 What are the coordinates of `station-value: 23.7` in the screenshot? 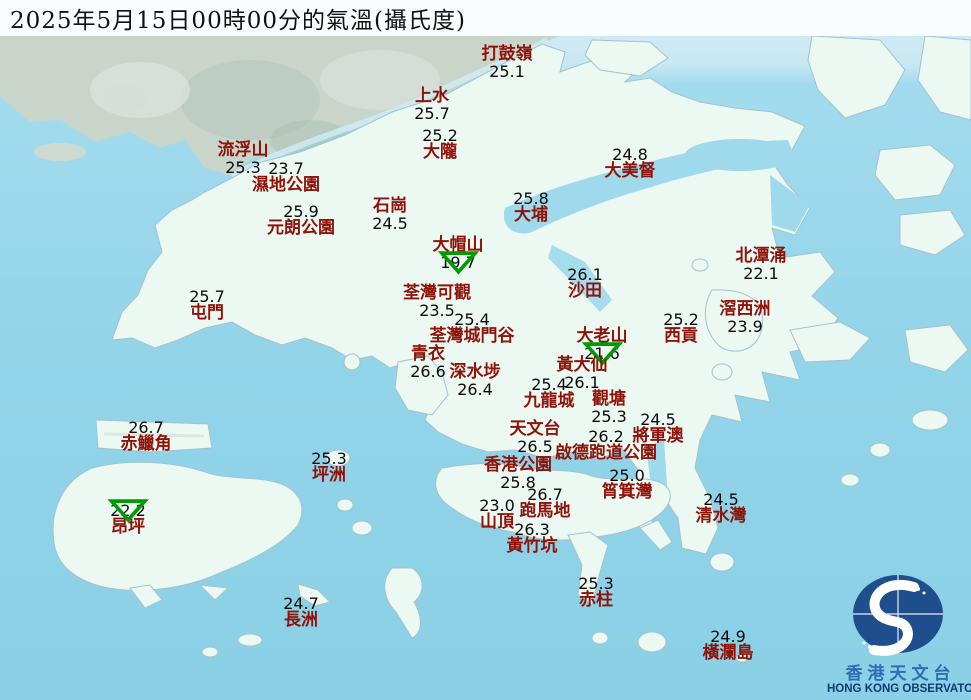 It's located at (286, 168).